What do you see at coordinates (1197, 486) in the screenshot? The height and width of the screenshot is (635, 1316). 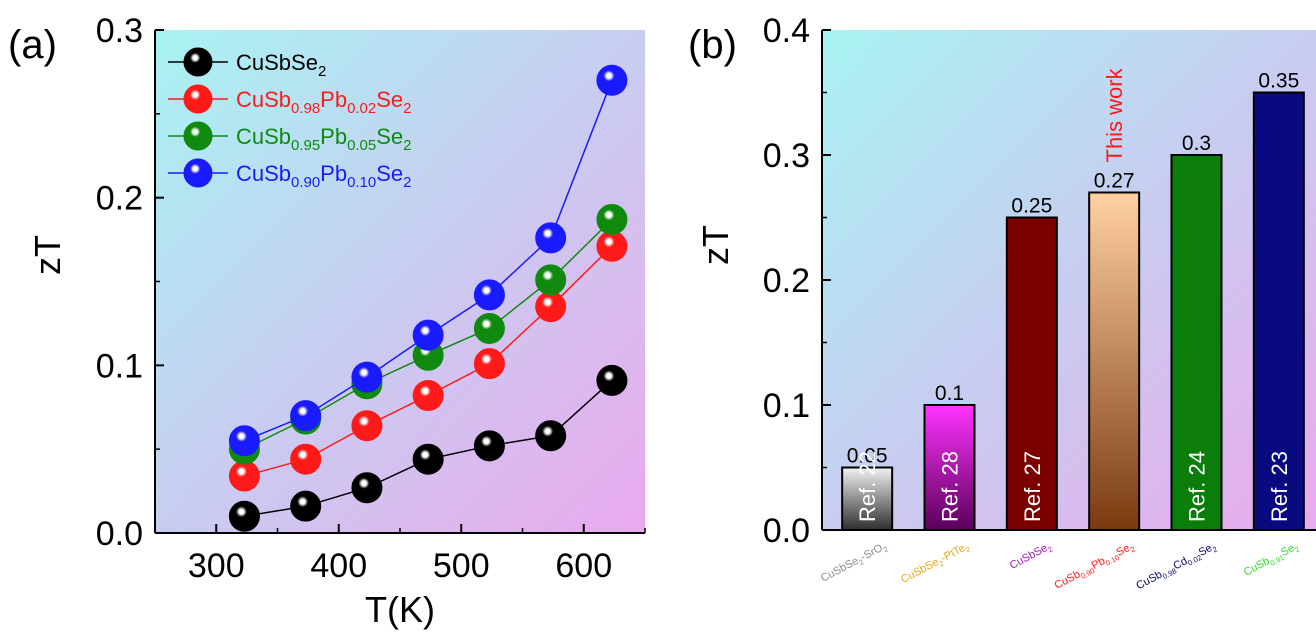 I see `b-bar-reference-label: Ref. 24` at bounding box center [1197, 486].